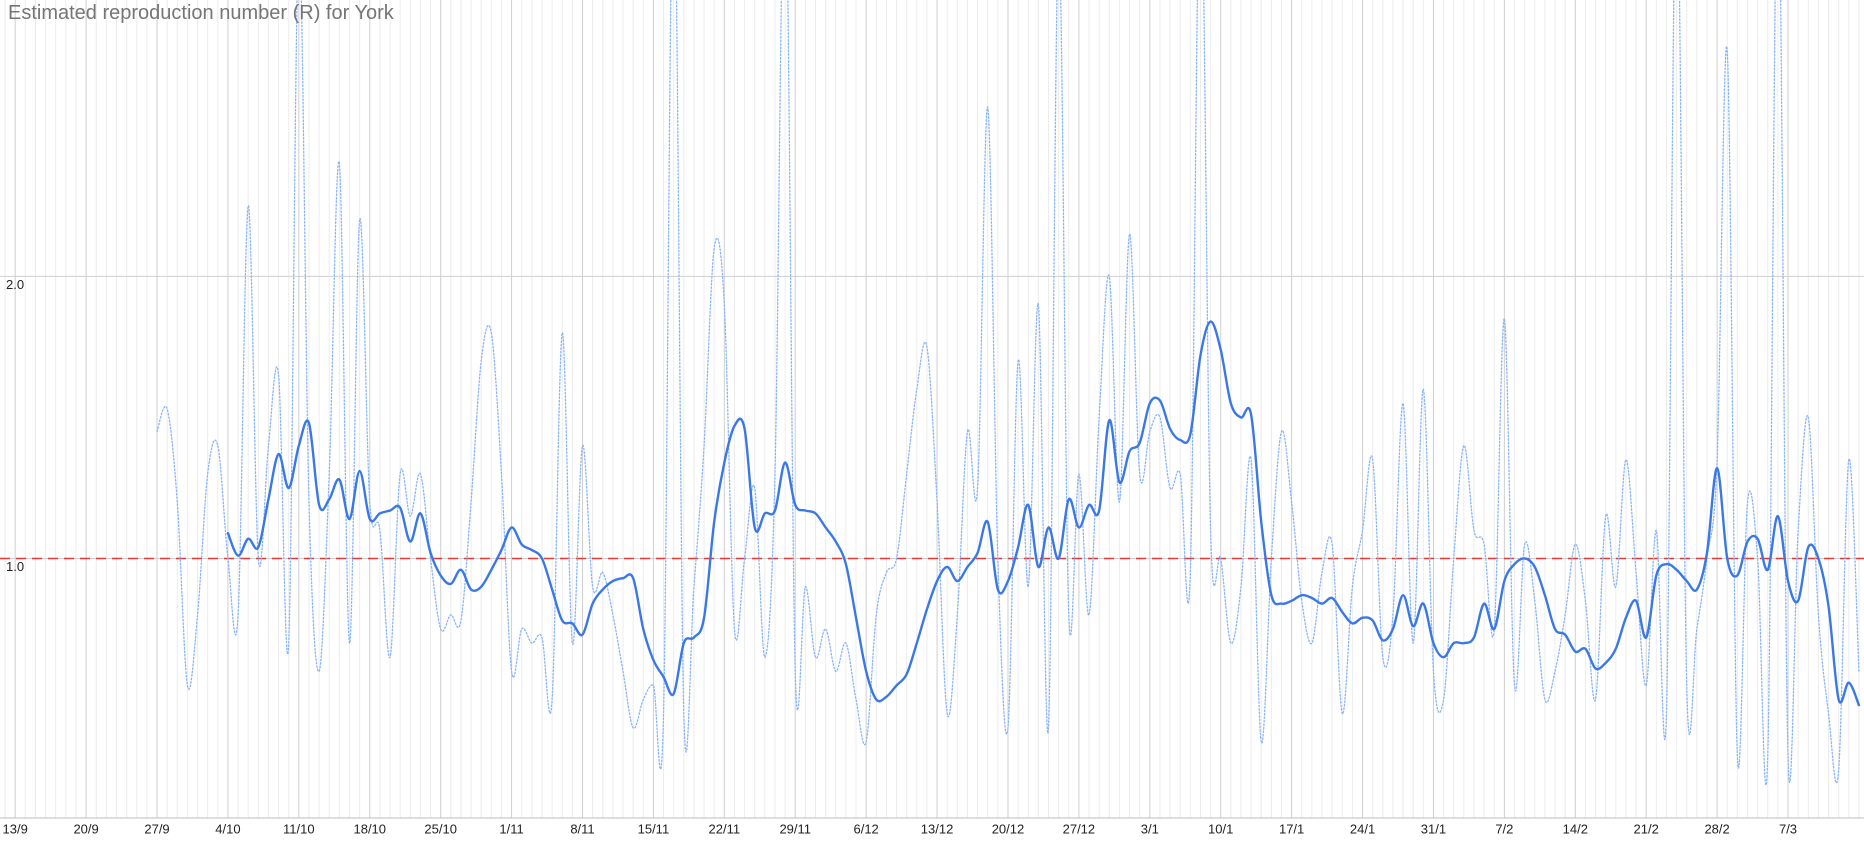 The height and width of the screenshot is (844, 1864). What do you see at coordinates (511, 828) in the screenshot?
I see `x-tick-label: 1/11` at bounding box center [511, 828].